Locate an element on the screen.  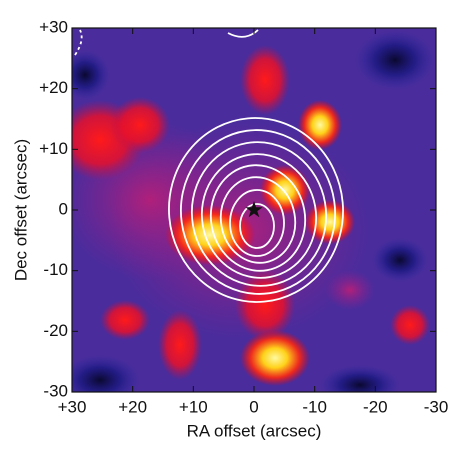
y-tick-label: +20 is located at coordinates (53, 87).